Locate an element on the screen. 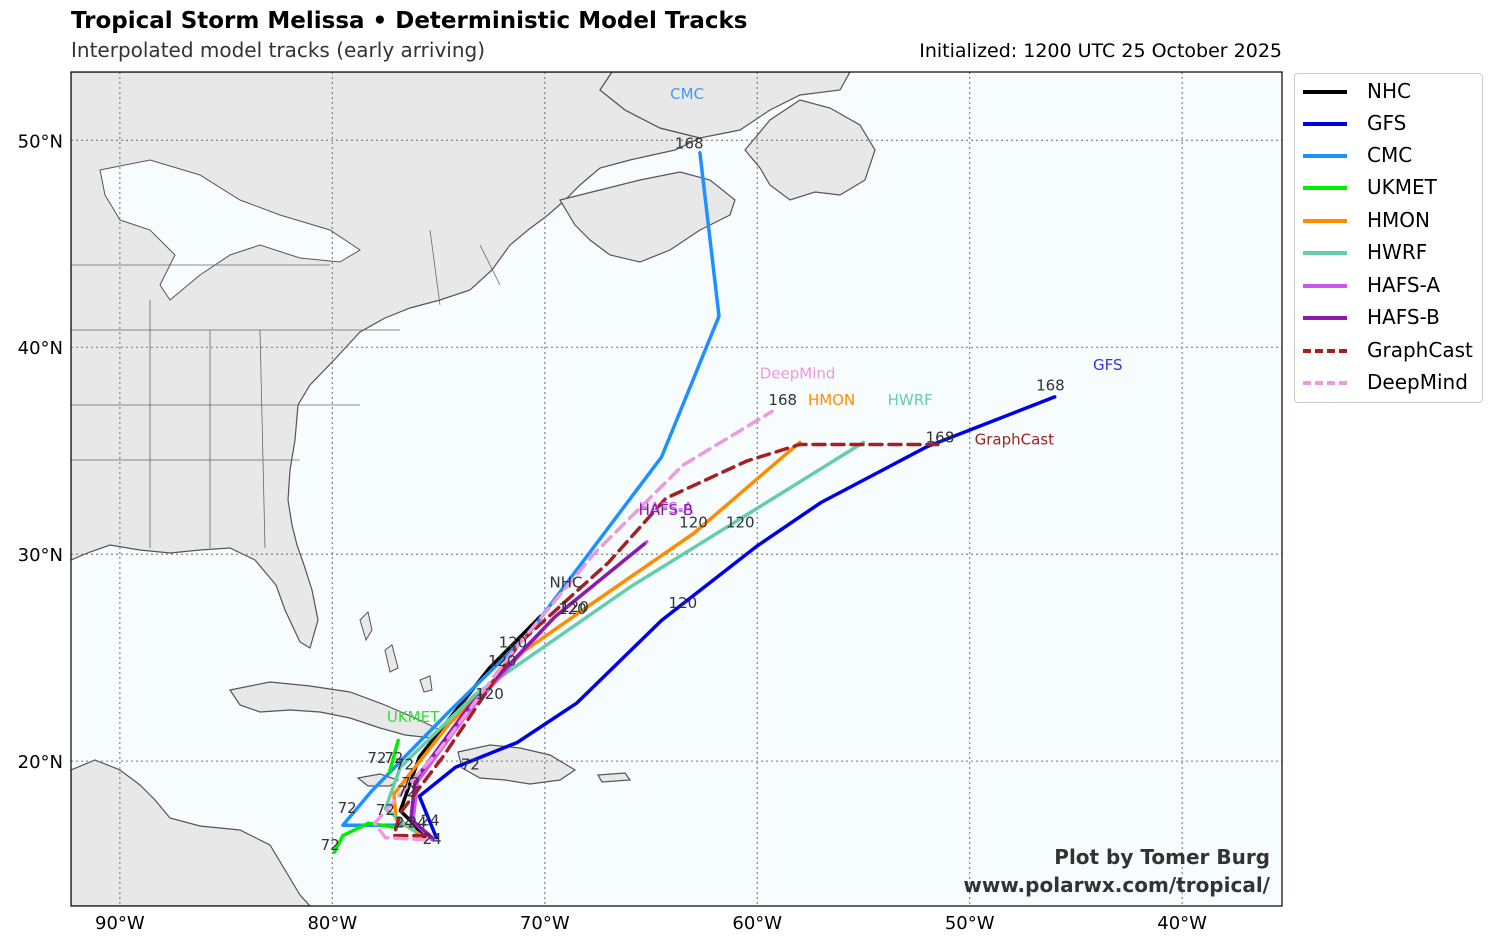  track-end-label-graphcast: GraphCast is located at coordinates (1014, 440).